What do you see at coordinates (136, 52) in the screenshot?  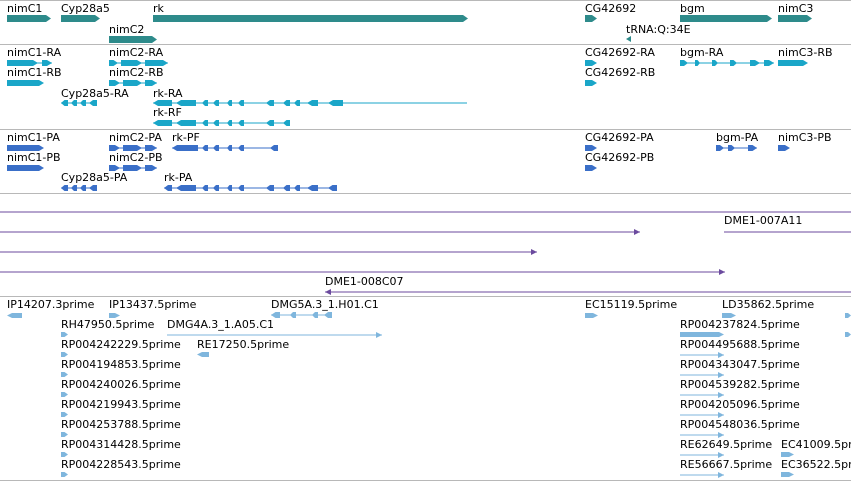 I see `transcript-label: nimC2-RA` at bounding box center [136, 52].